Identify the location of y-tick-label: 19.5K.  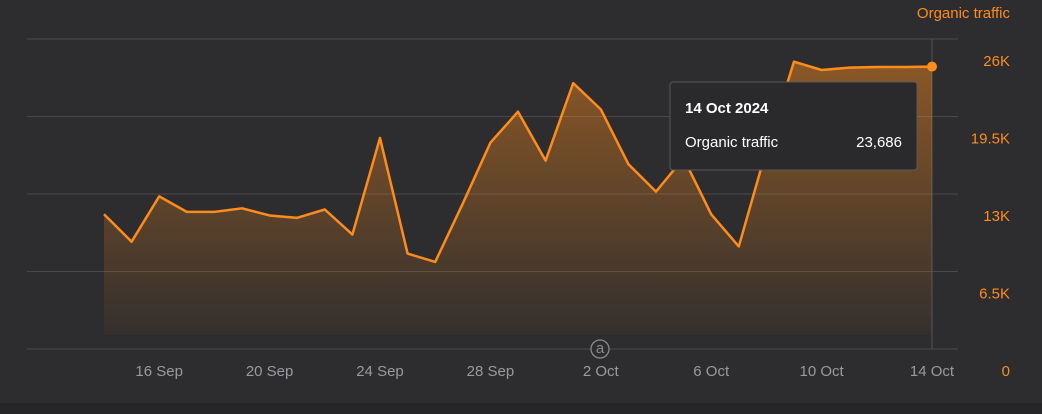
(990, 138).